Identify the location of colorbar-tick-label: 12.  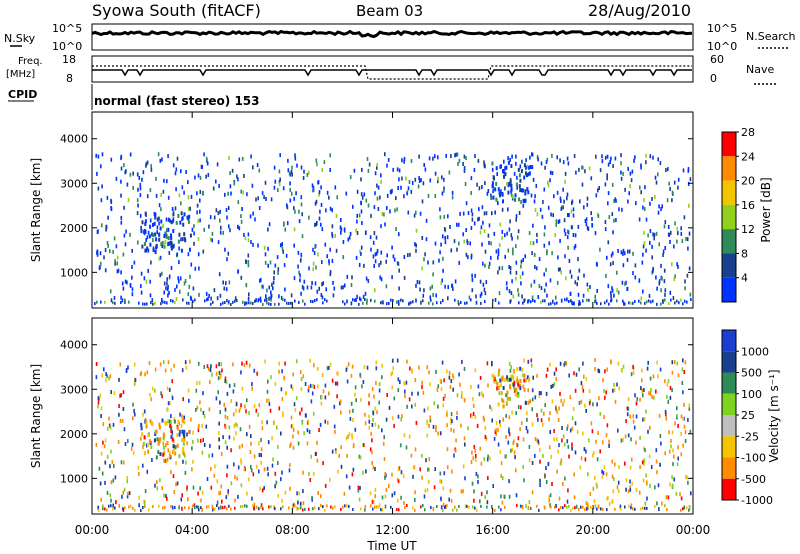
(748, 229).